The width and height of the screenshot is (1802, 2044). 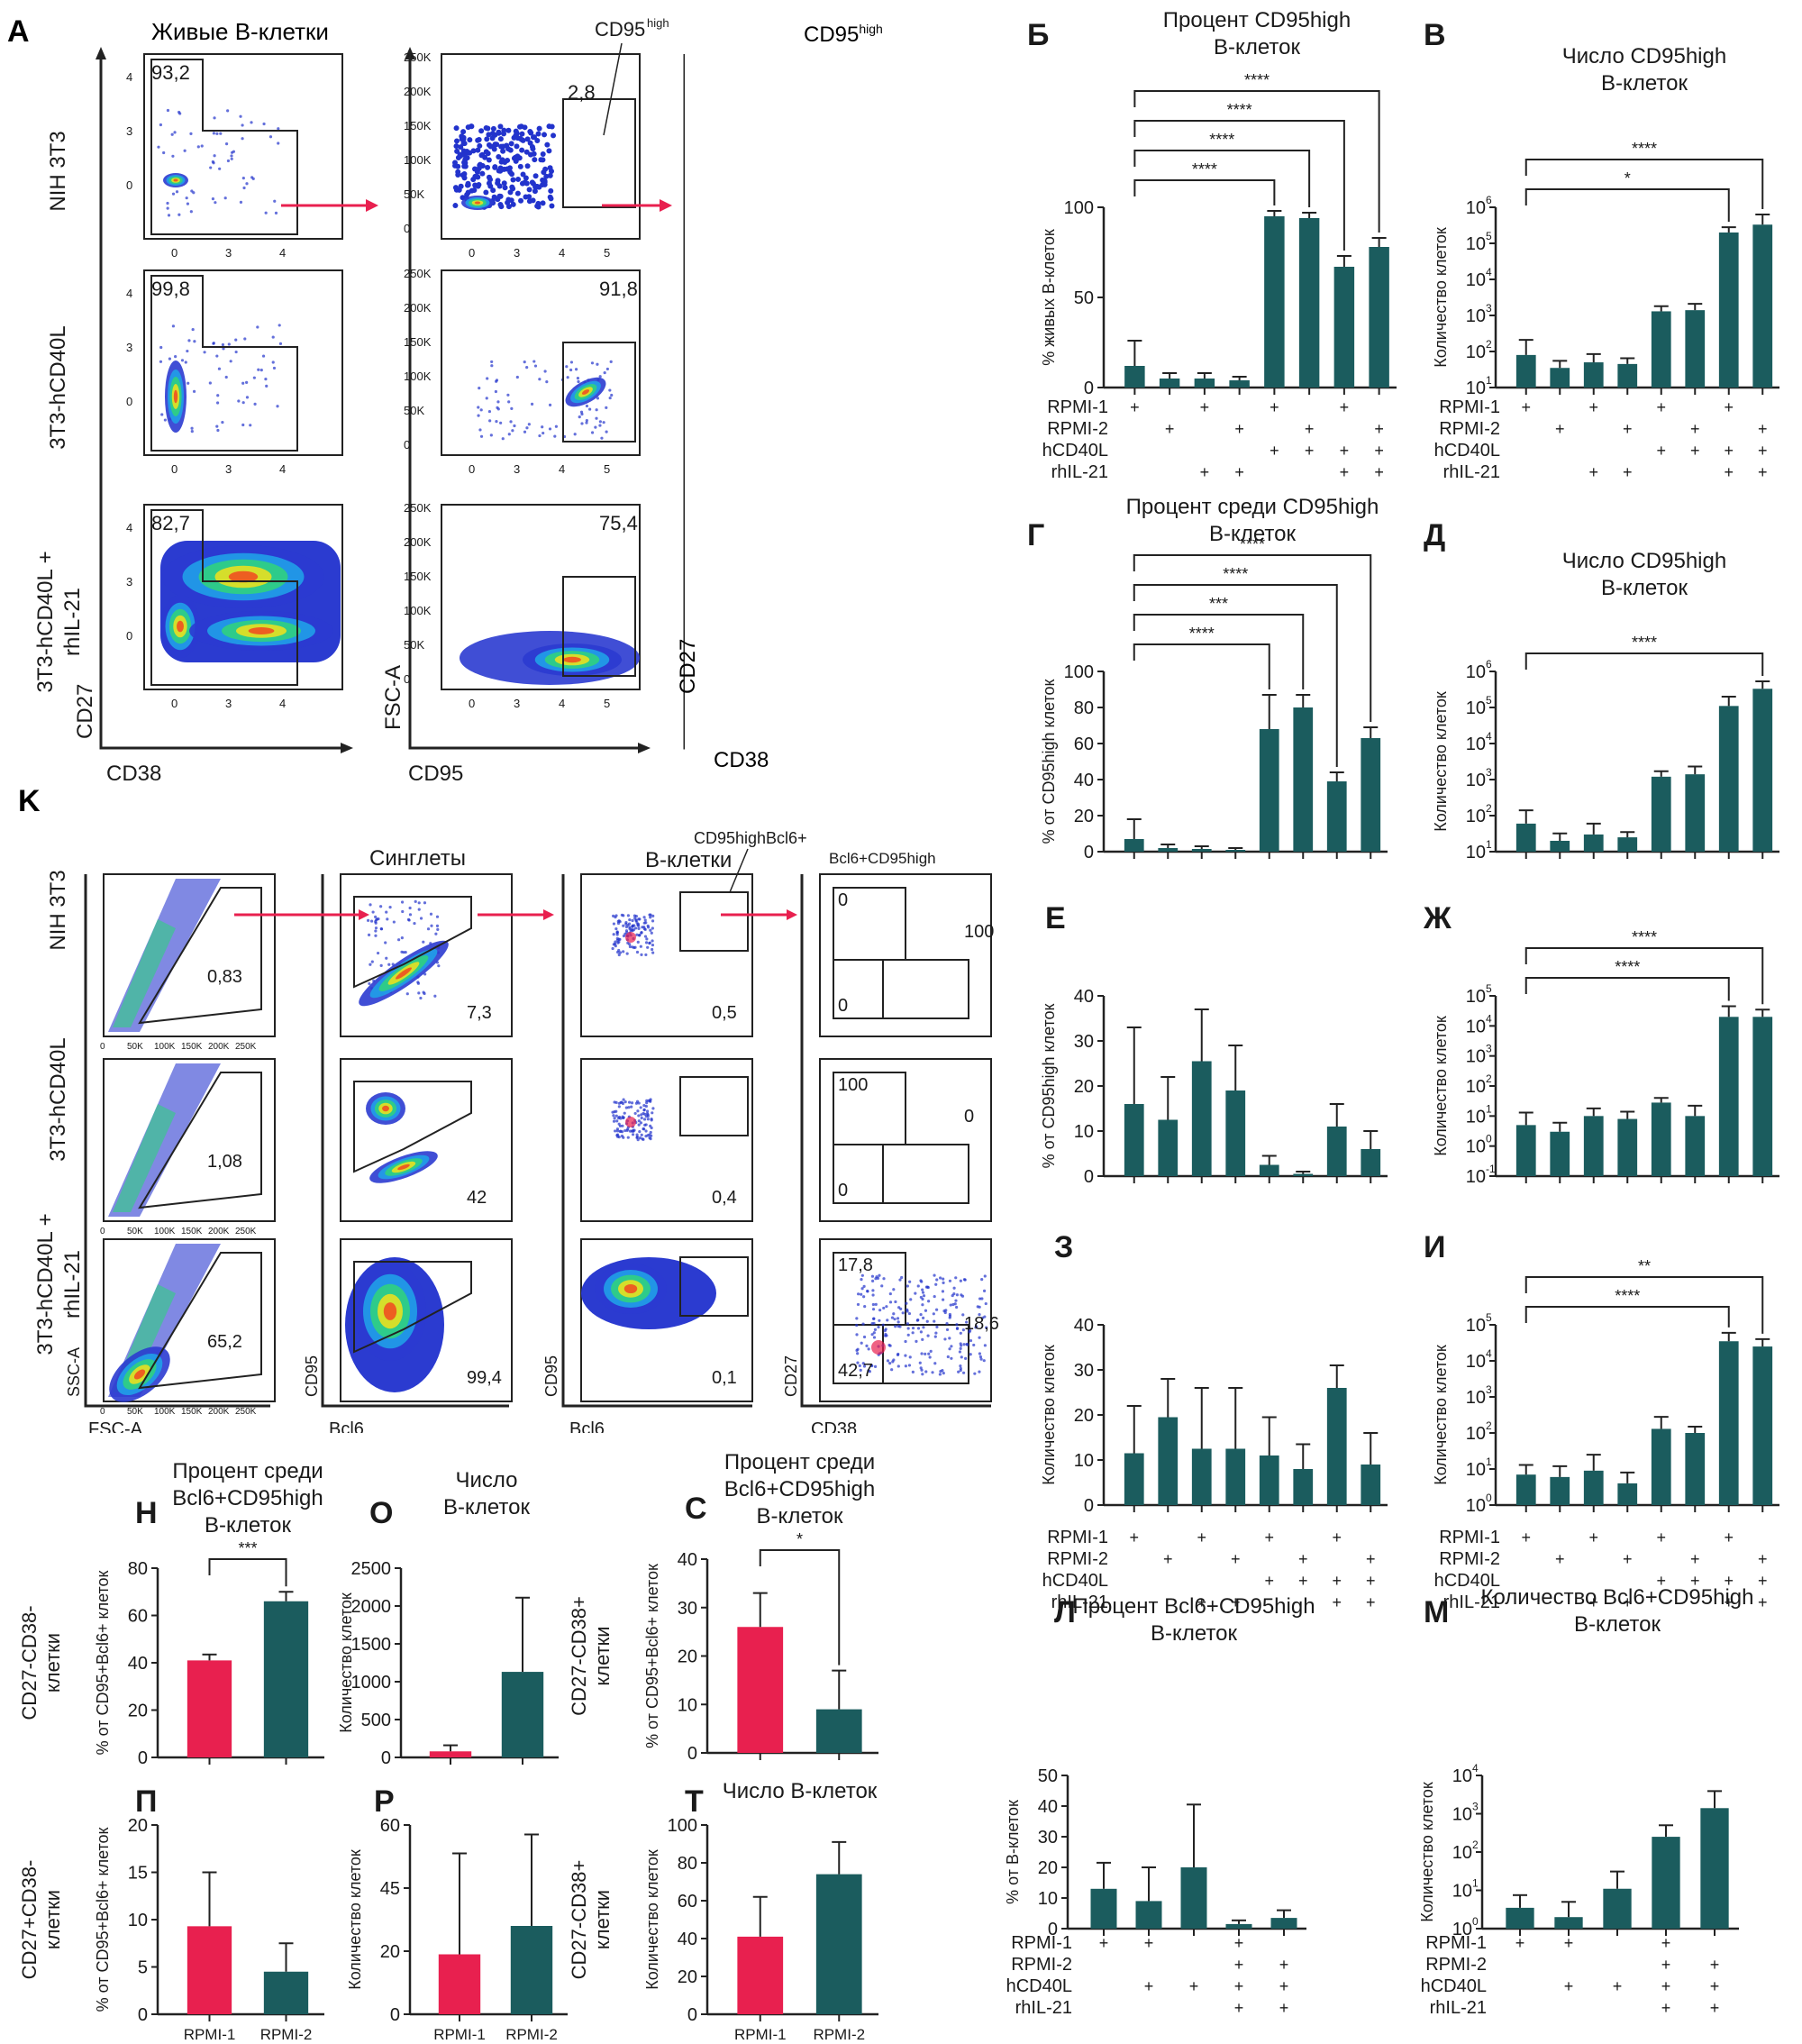 I want to click on chart-D-tick-label: 10, so click(x=1476, y=852).